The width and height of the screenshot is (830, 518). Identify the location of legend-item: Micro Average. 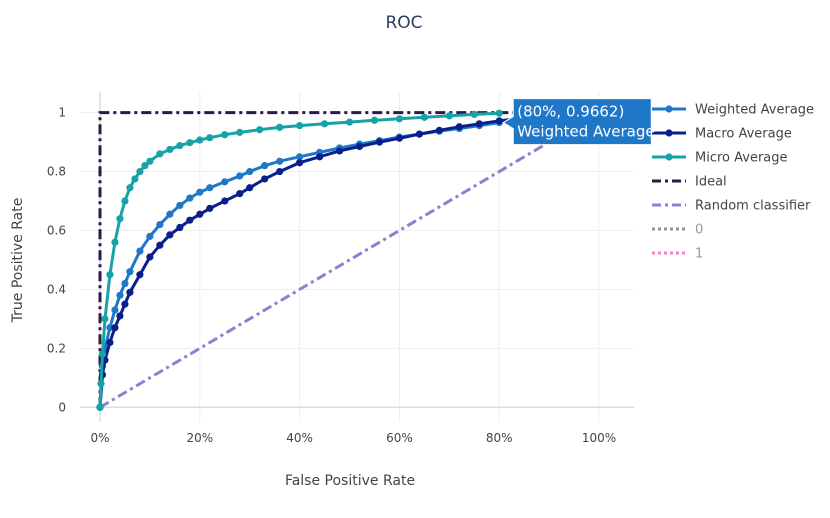
(720, 158).